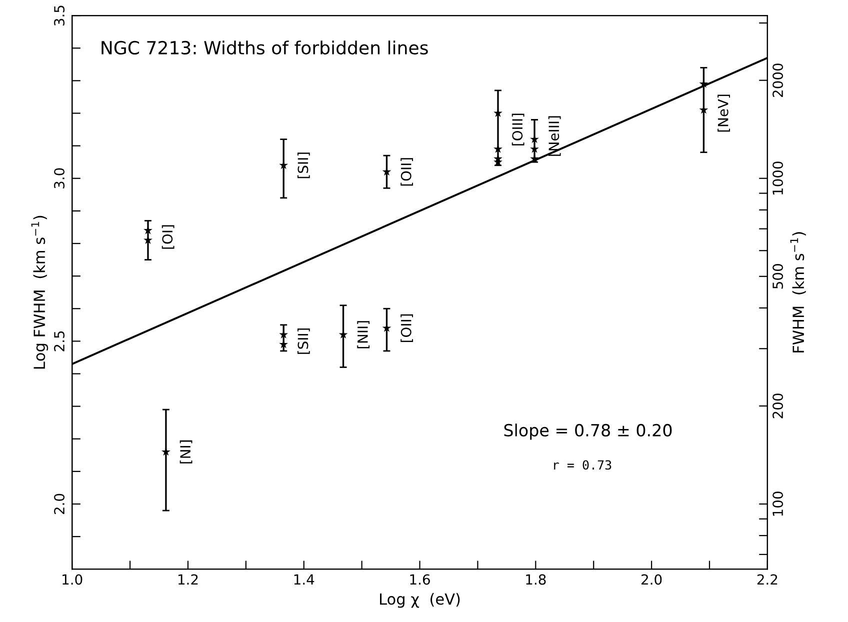  What do you see at coordinates (724, 113) in the screenshot?
I see `annotation: [NeV]` at bounding box center [724, 113].